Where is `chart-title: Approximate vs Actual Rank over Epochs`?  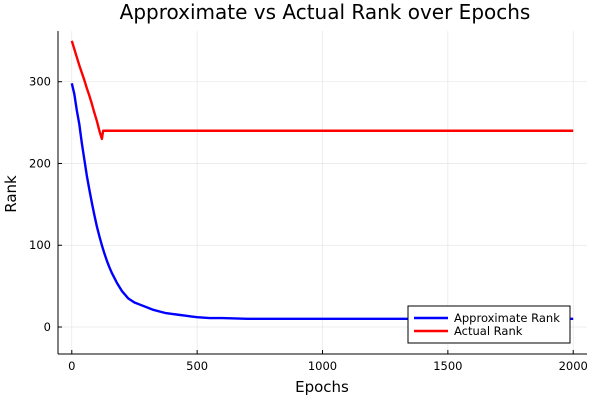
chart-title: Approximate vs Actual Rank over Epochs is located at coordinates (325, 12).